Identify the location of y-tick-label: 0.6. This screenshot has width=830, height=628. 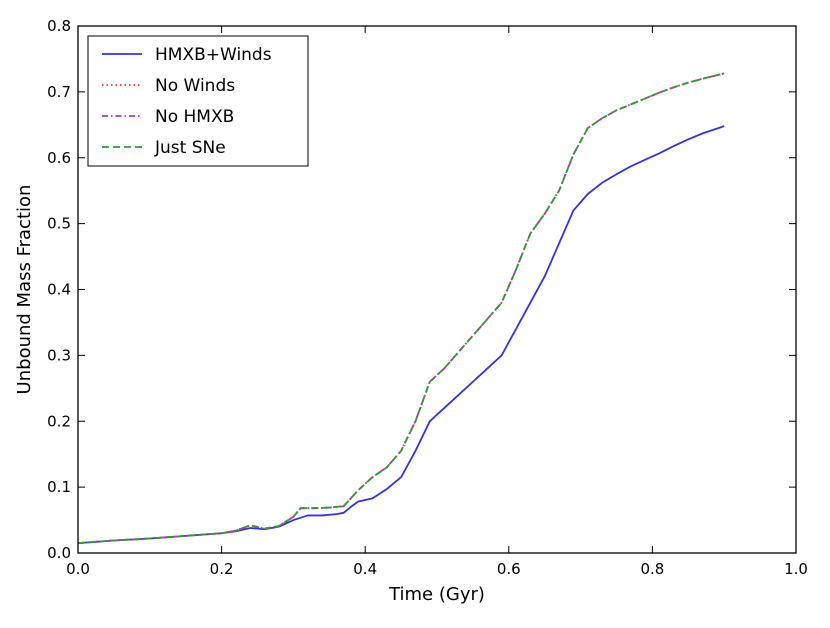
(59, 158).